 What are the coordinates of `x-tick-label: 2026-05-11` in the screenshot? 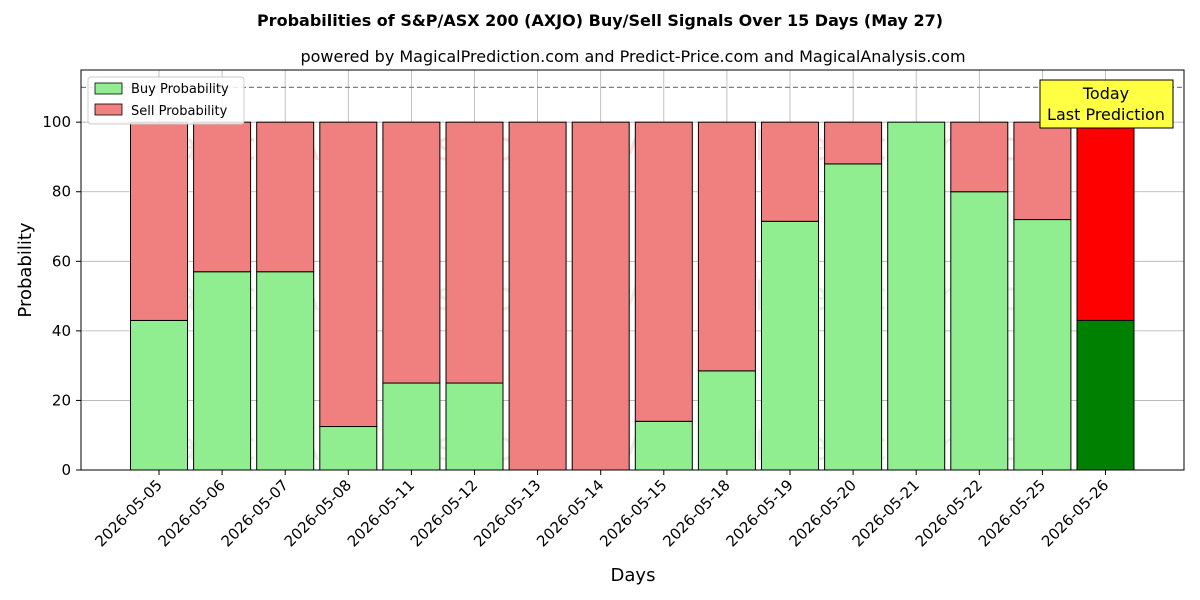 It's located at (381, 513).